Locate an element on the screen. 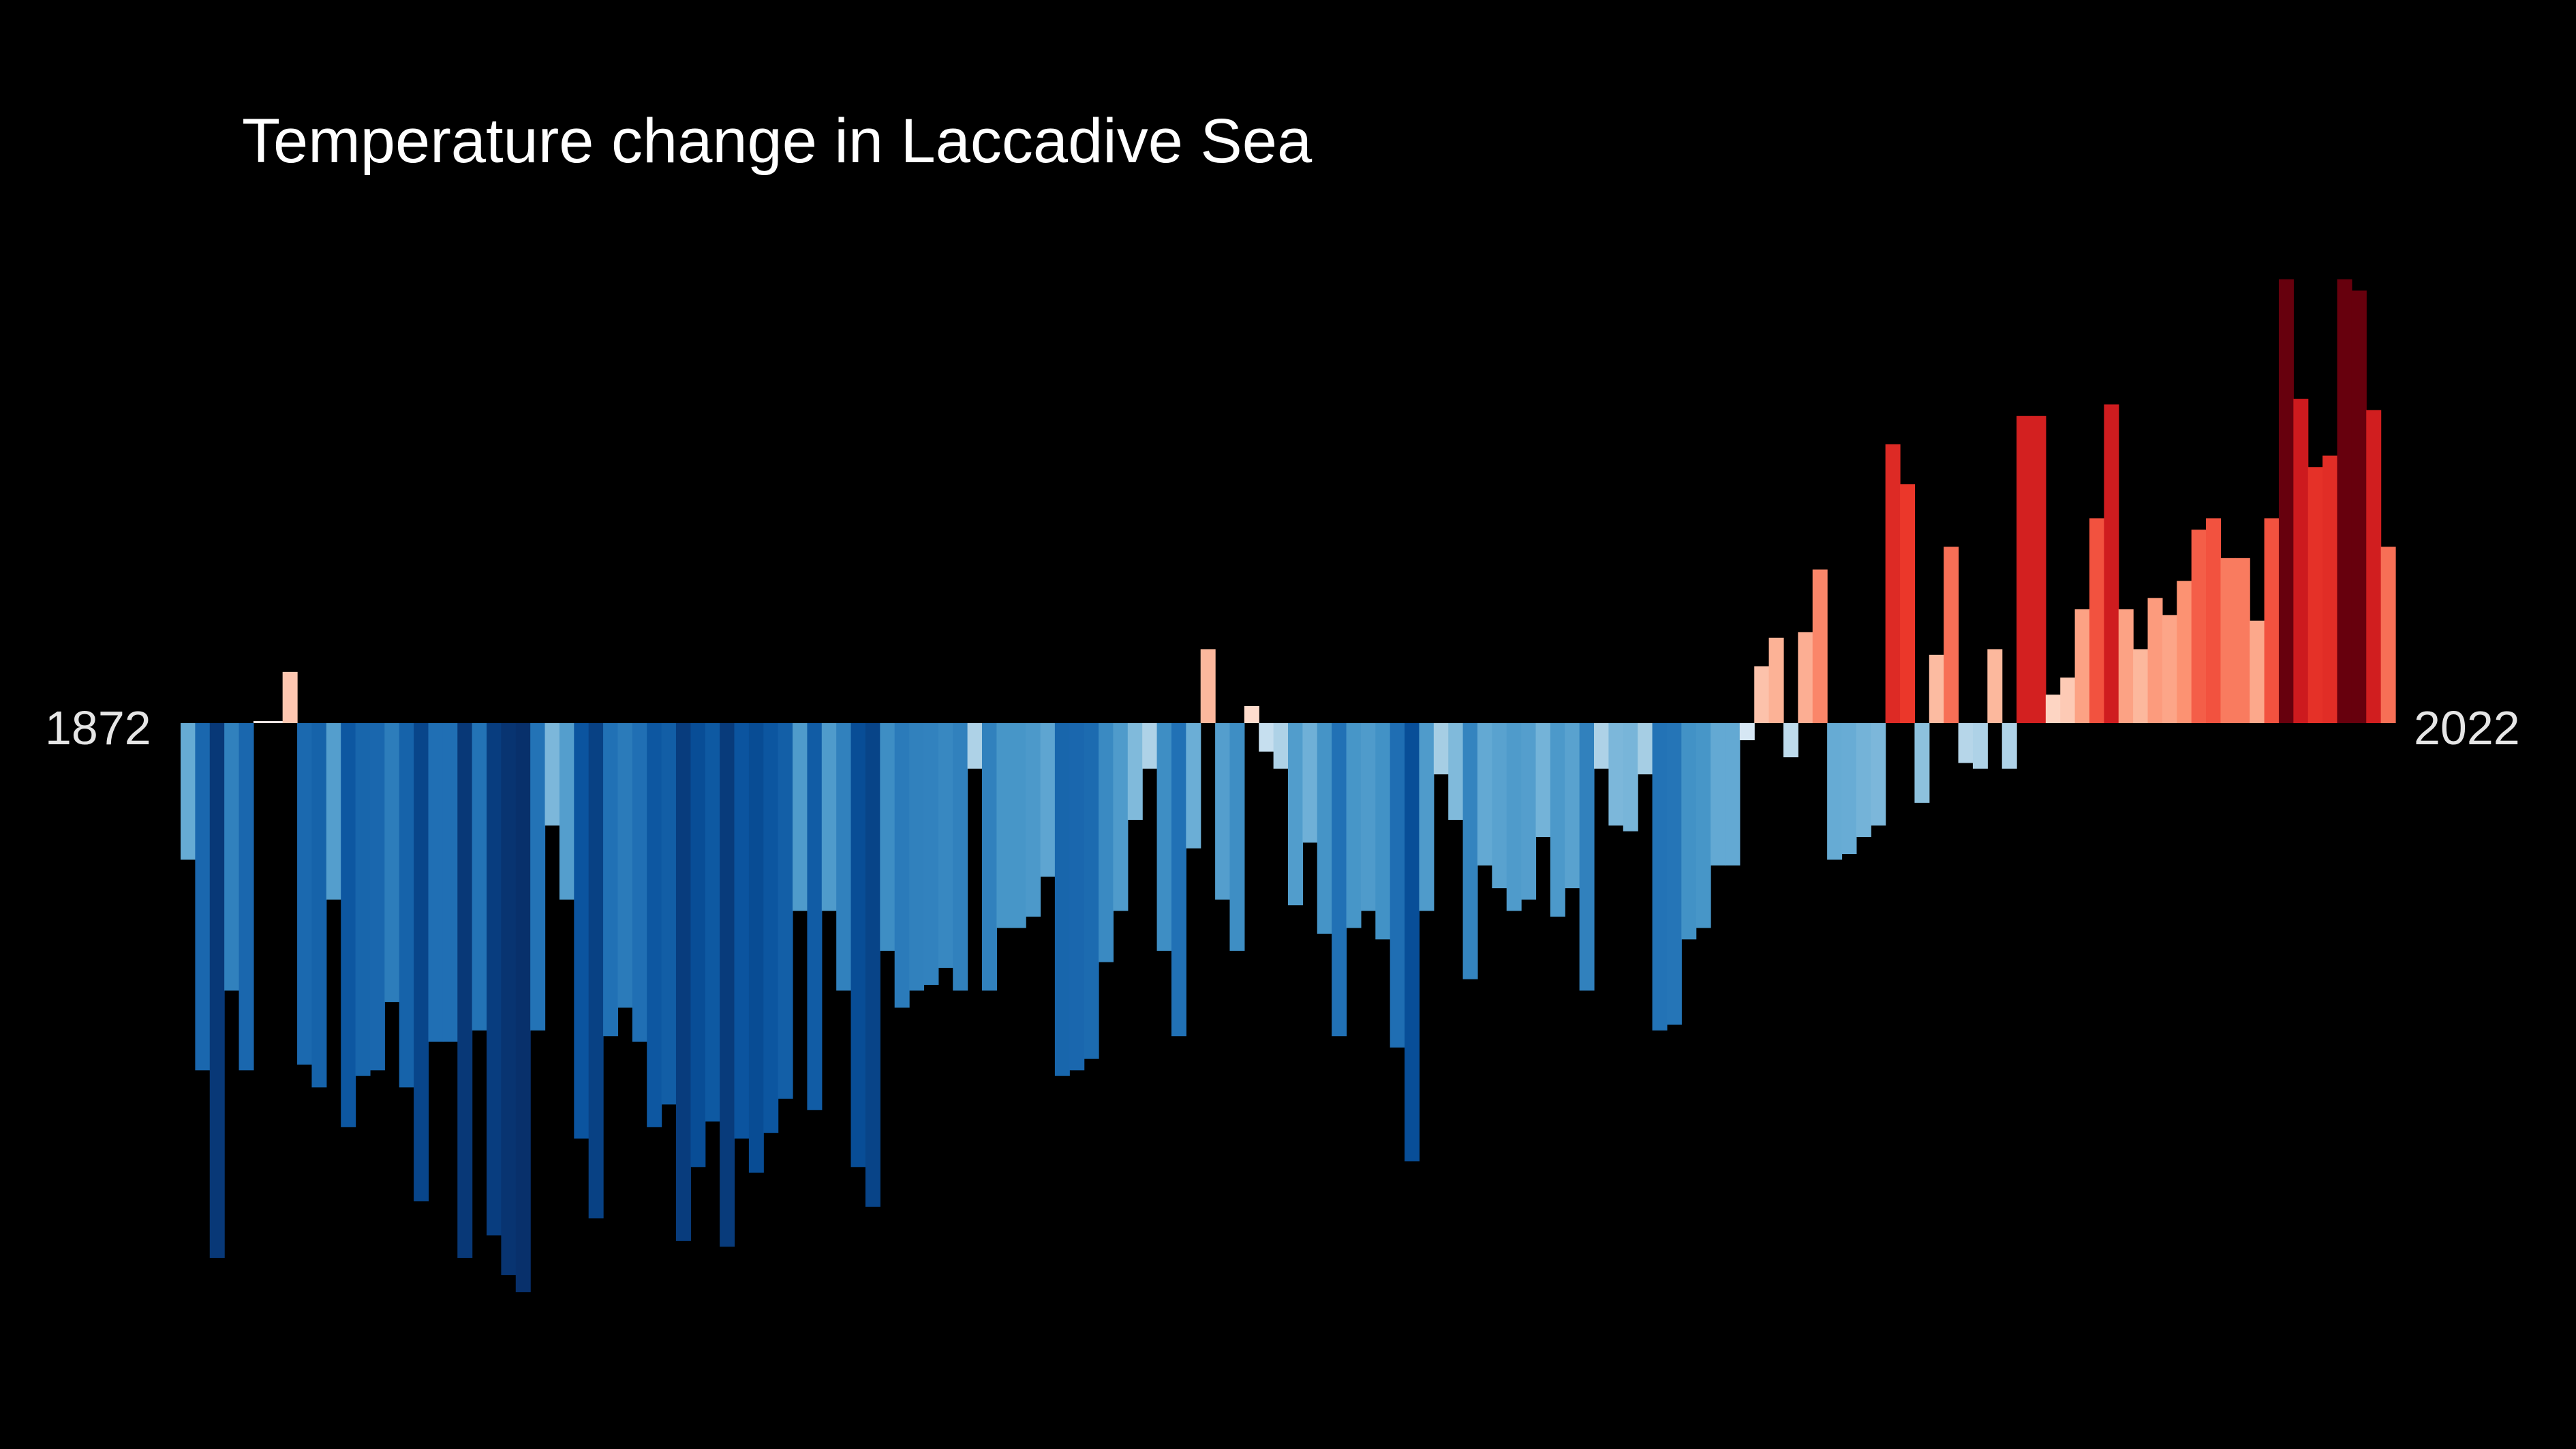 This screenshot has height=1449, width=2576. bar-1913 is located at coordinates (785, 911).